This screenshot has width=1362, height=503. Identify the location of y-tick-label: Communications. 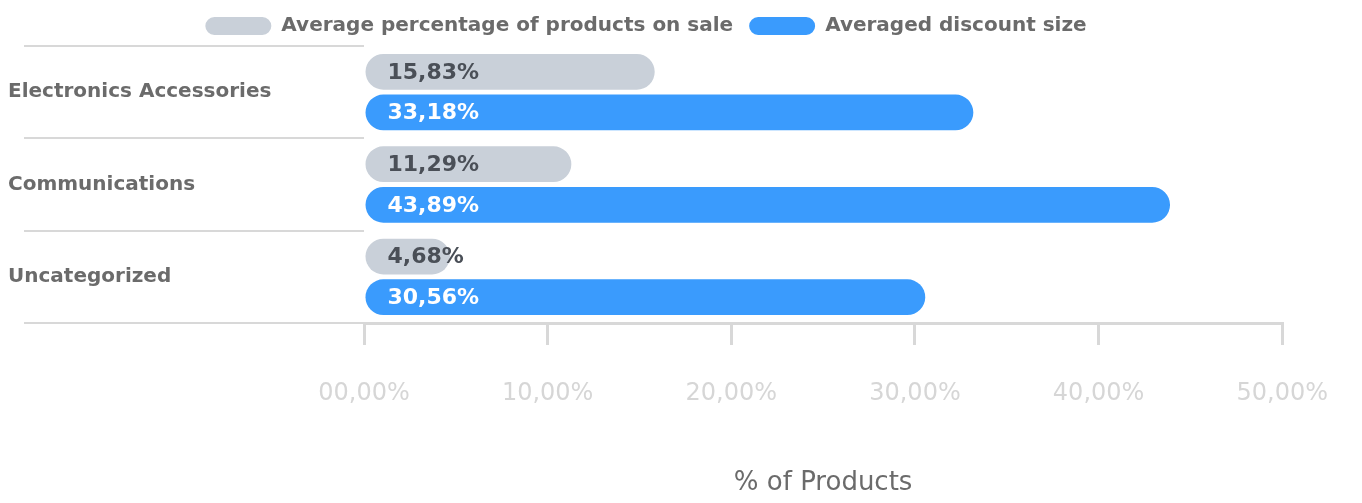
(102, 182).